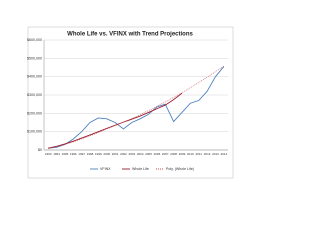  I want to click on x-tick-label: 1999, so click(98, 154).